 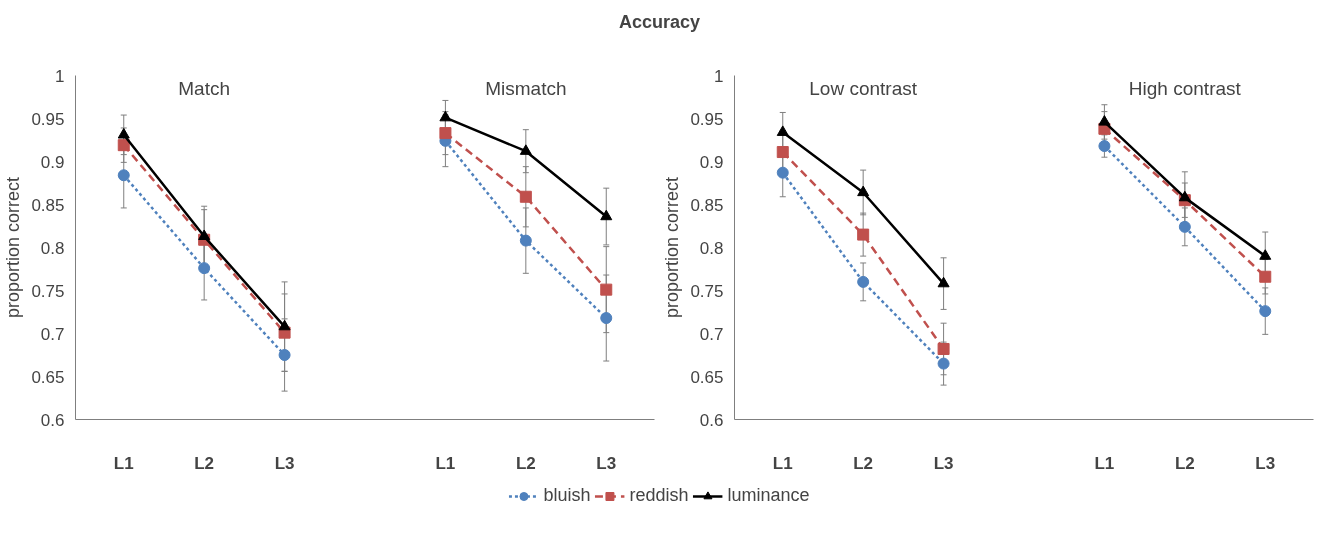 What do you see at coordinates (526, 88) in the screenshot?
I see `annotation: Mismatch` at bounding box center [526, 88].